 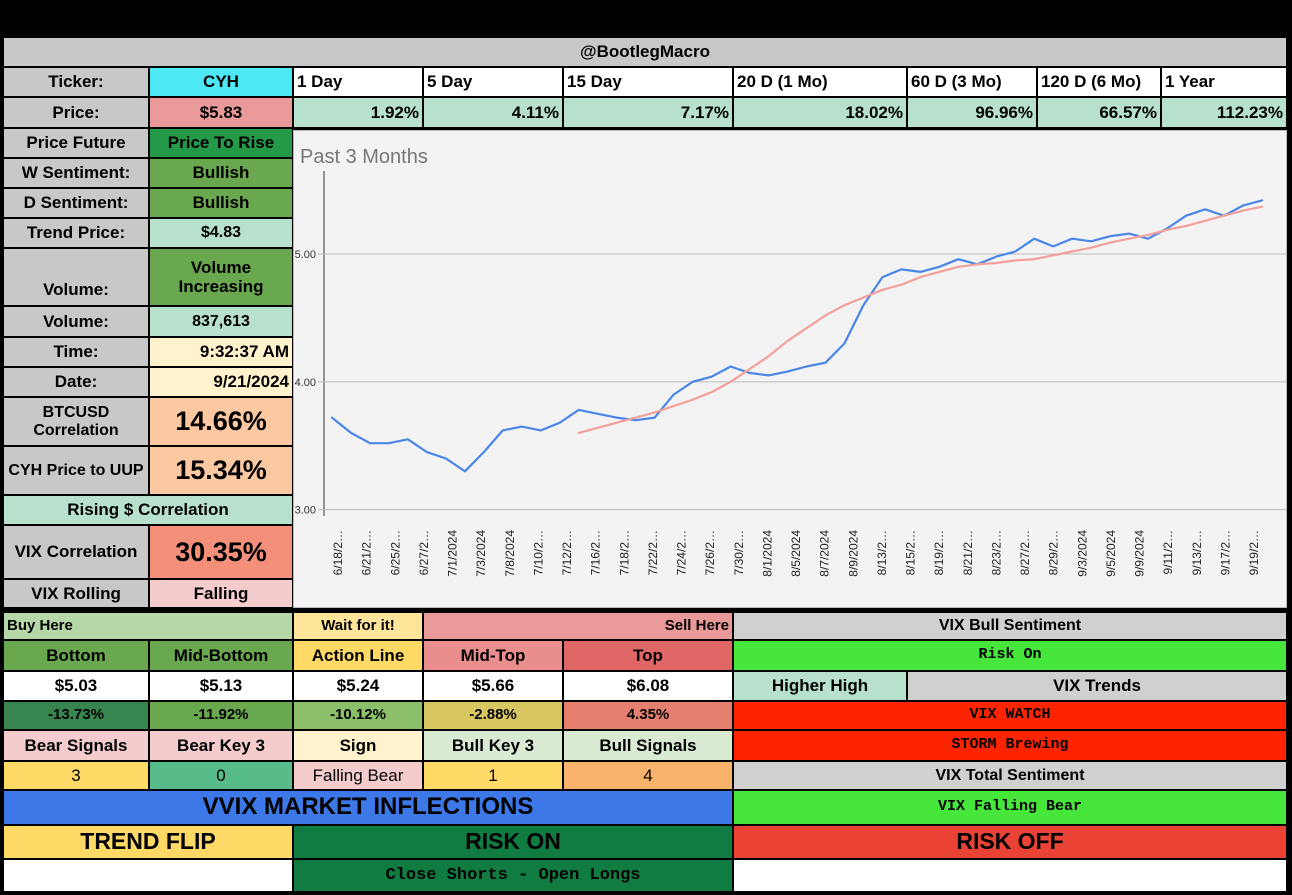 What do you see at coordinates (358, 686) in the screenshot?
I see `level-actionline-price: $5.24` at bounding box center [358, 686].